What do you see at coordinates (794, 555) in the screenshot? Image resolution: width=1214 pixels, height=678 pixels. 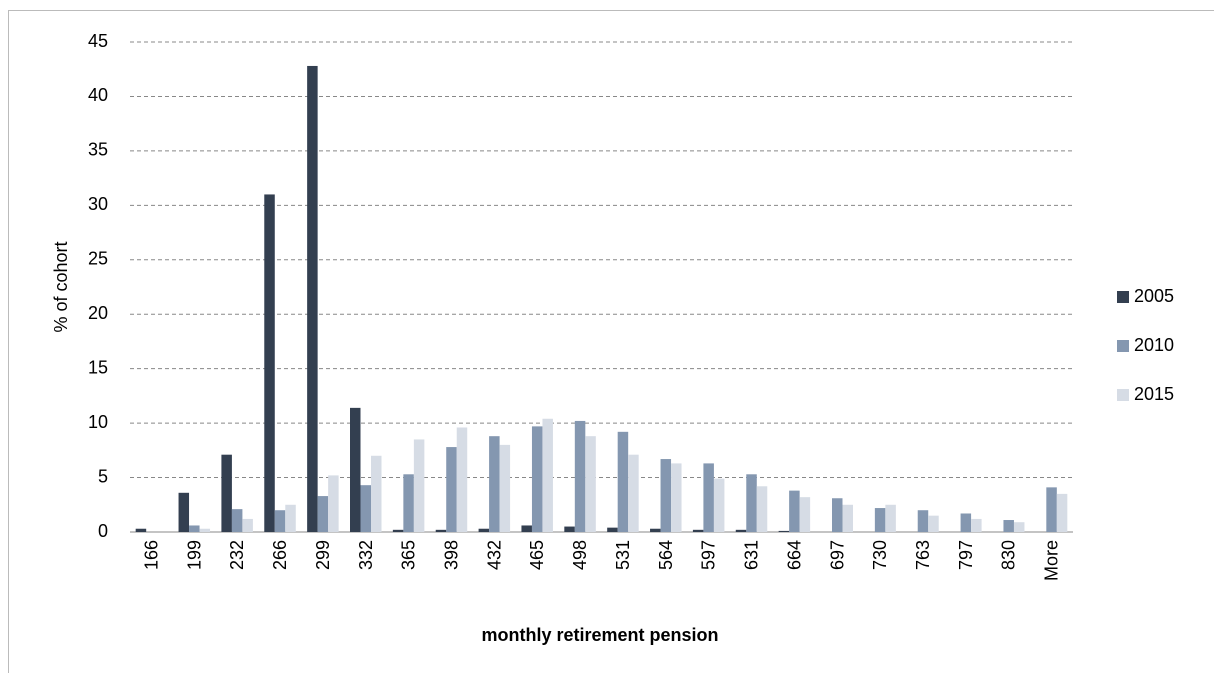 I see `x-tick-label: 664` at bounding box center [794, 555].